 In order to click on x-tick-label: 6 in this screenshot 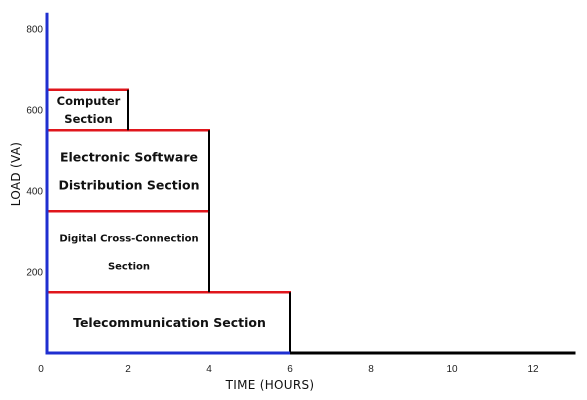, I will do `click(290, 369)`.